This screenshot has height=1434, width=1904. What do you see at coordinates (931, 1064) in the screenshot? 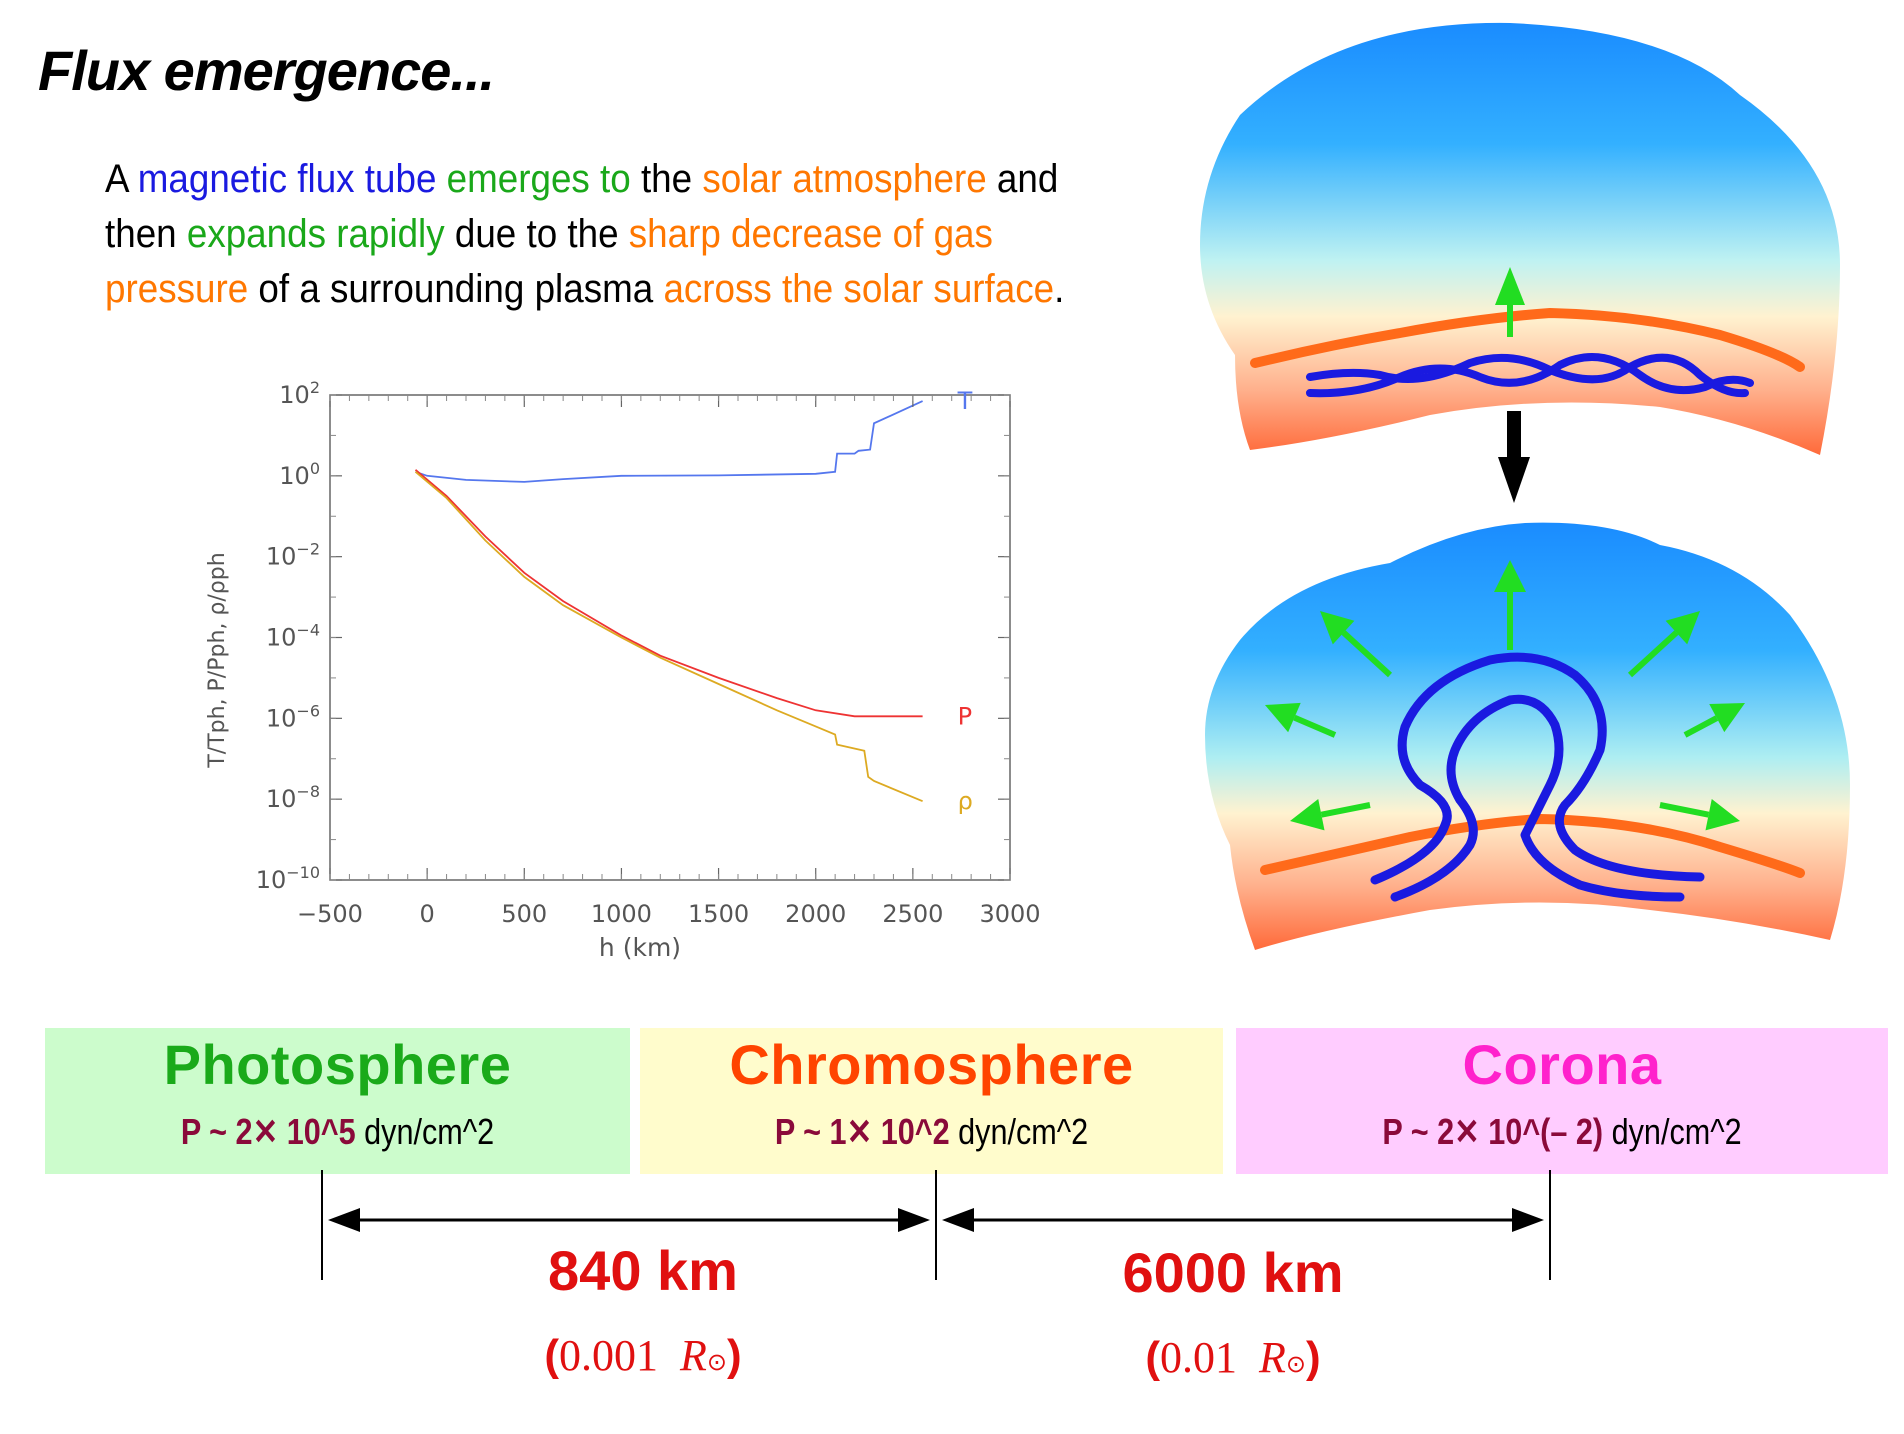
I see `layer-name: Chromosphere` at bounding box center [931, 1064].